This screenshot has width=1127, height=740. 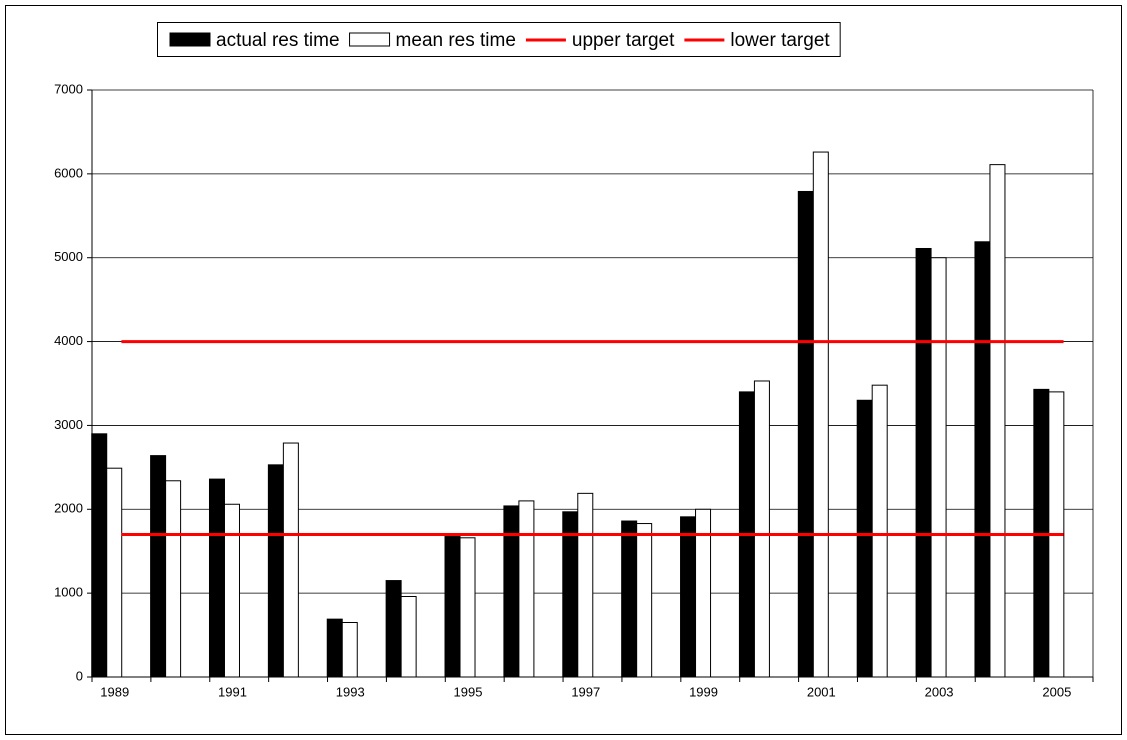 I want to click on x-tick-label: 1993, so click(x=350, y=691).